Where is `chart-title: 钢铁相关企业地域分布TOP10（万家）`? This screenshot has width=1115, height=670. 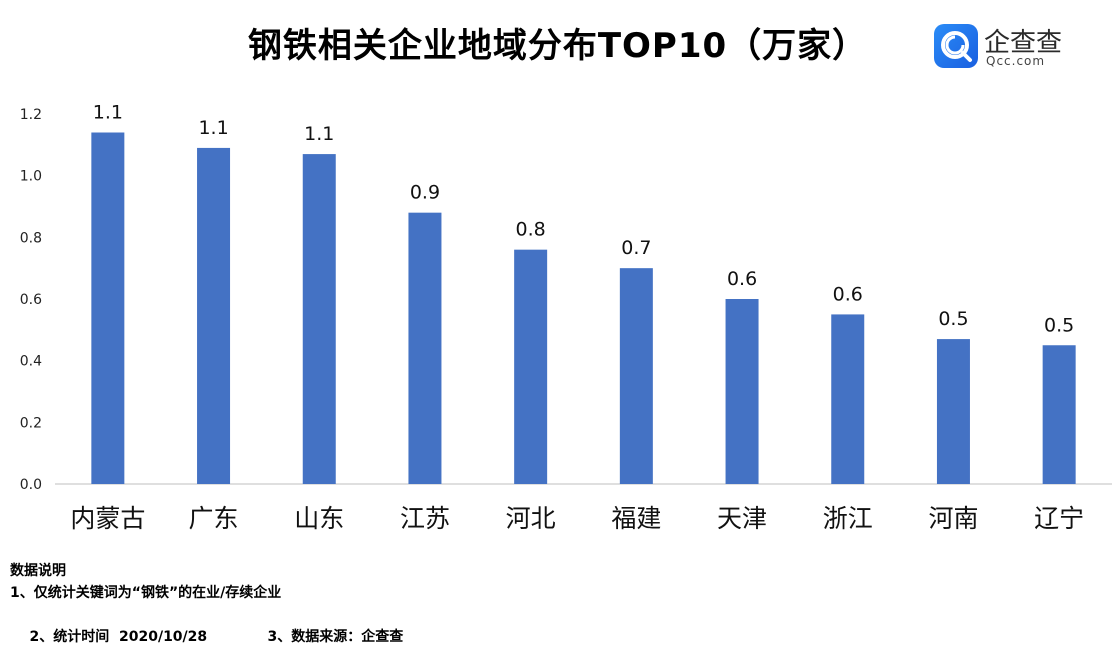
chart-title: 钢铁相关企业地域分布TOP10（万家） is located at coordinates (557, 46).